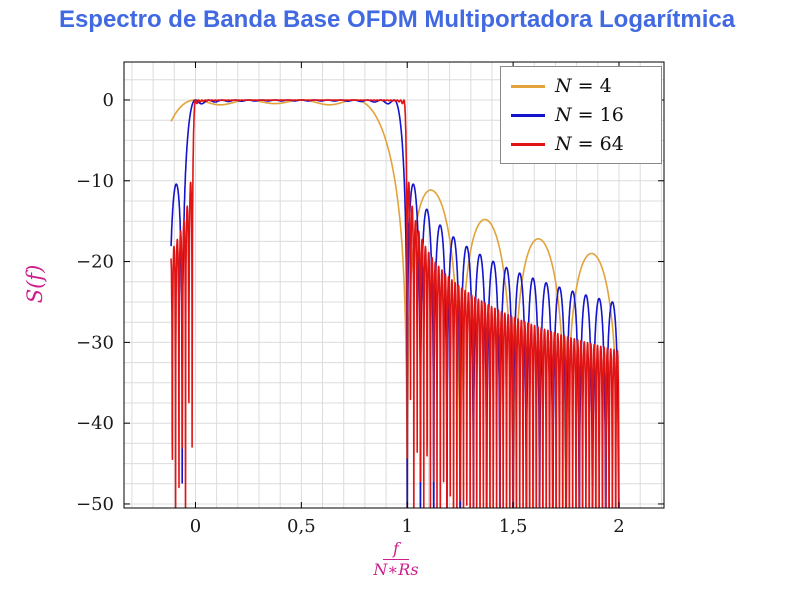  I want to click on y-tick-label: −20, so click(95, 262).